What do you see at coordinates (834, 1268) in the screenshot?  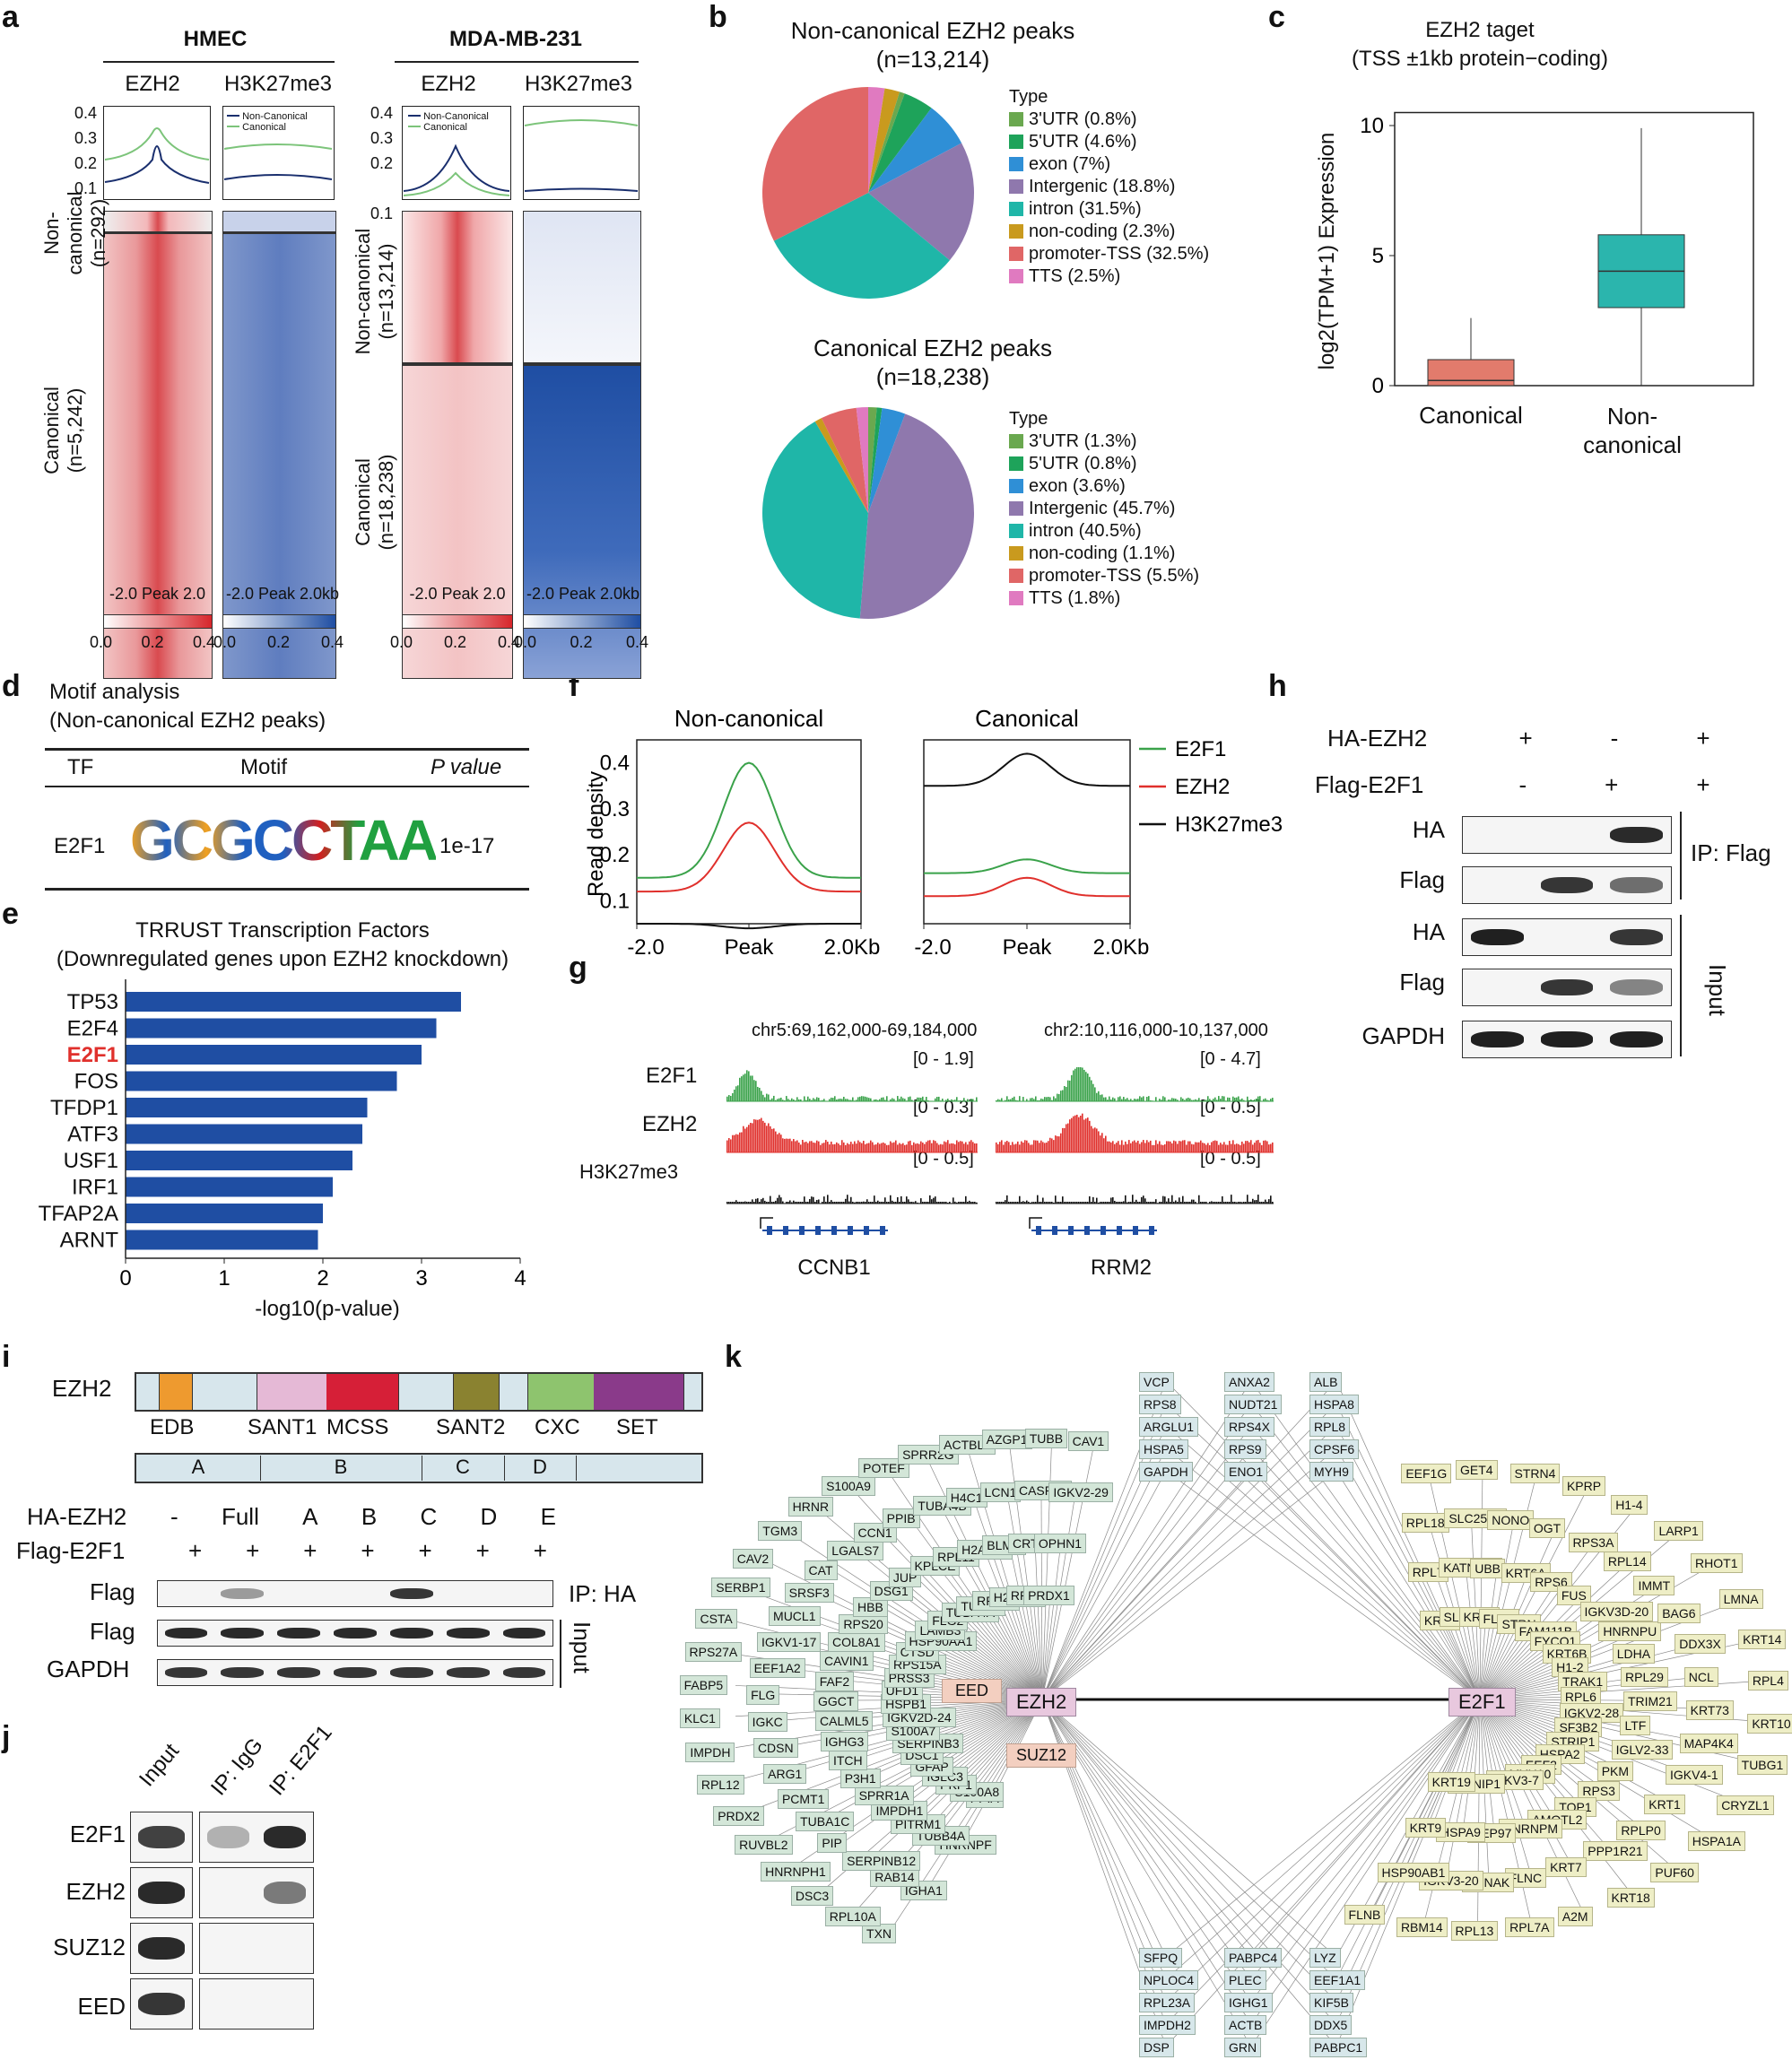 I see `gene-ccnb1: CCNB1` at bounding box center [834, 1268].